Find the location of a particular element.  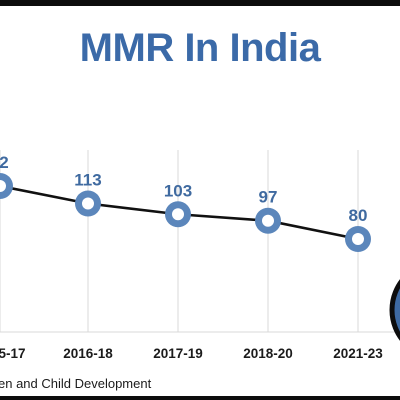

x-tick-label-1: 2016-18 is located at coordinates (88, 353).